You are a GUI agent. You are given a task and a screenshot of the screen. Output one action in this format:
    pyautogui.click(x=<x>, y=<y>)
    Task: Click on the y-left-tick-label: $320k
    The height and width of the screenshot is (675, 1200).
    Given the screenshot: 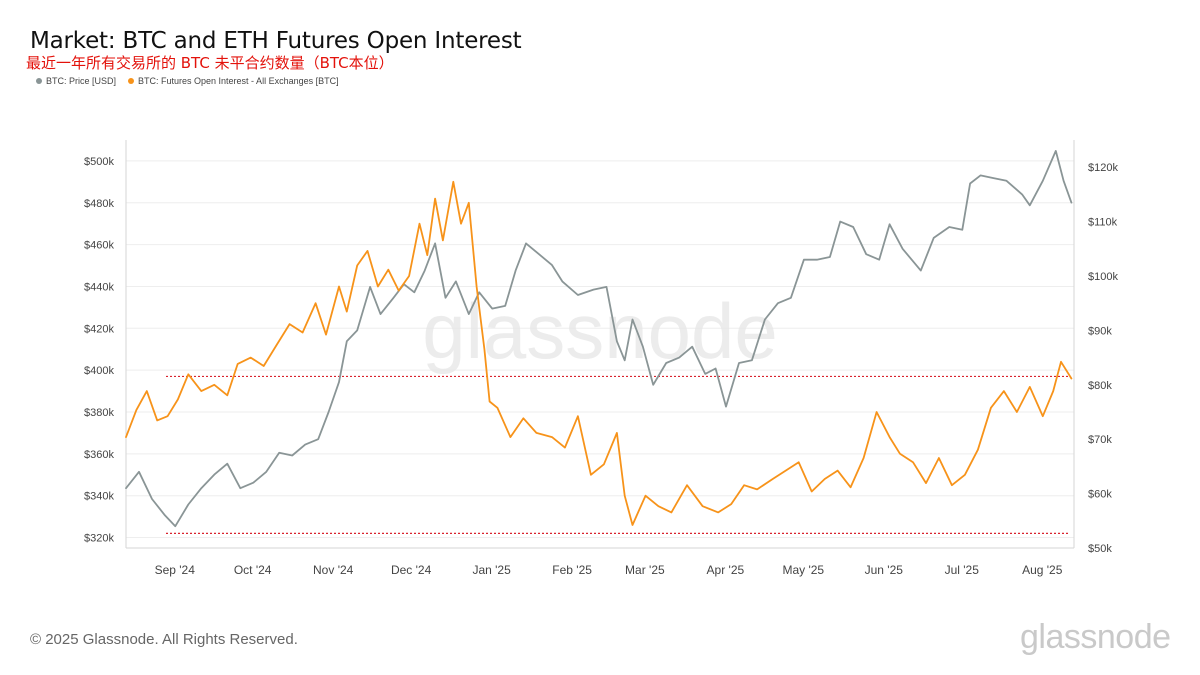 What is the action you would take?
    pyautogui.click(x=99, y=539)
    